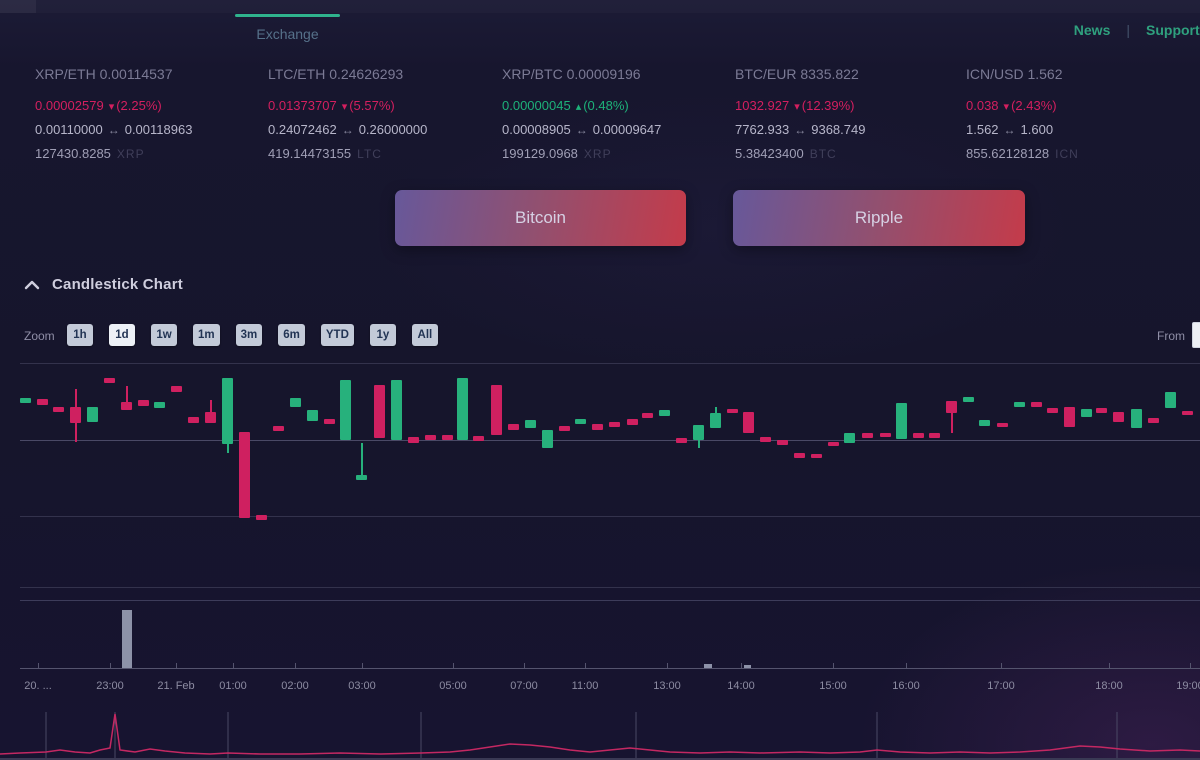 The image size is (1200, 760). What do you see at coordinates (325, 153) in the screenshot?
I see `ticker-volume: 419.14473155 LTC` at bounding box center [325, 153].